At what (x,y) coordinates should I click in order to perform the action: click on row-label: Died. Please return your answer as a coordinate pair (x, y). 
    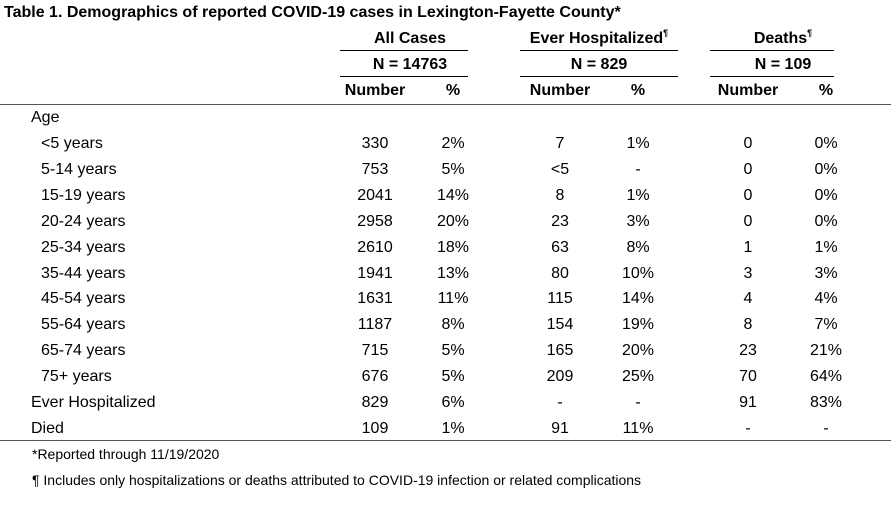
    Looking at the image, I should click on (47, 428).